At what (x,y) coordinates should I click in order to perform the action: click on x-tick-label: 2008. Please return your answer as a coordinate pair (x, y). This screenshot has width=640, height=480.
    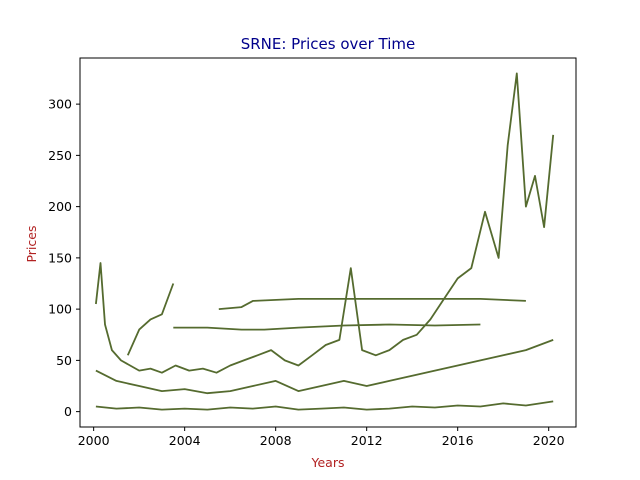
    Looking at the image, I should click on (276, 440).